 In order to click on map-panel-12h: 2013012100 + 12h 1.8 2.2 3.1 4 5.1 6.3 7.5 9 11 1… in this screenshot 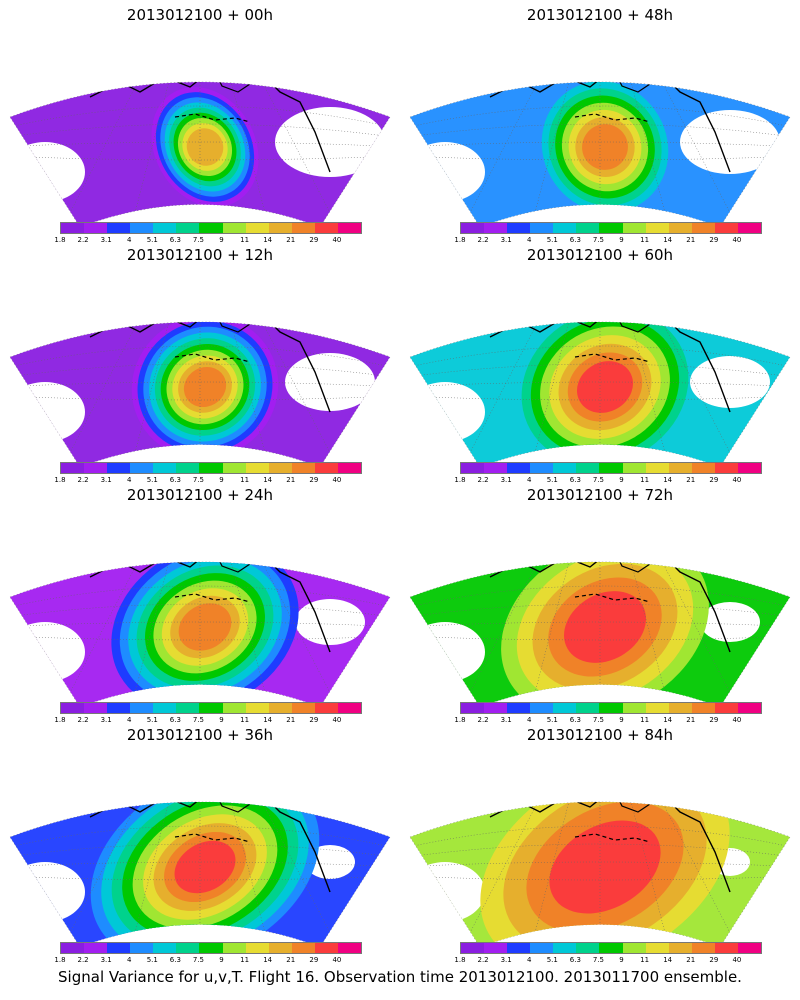, I will do `click(200, 362)`.